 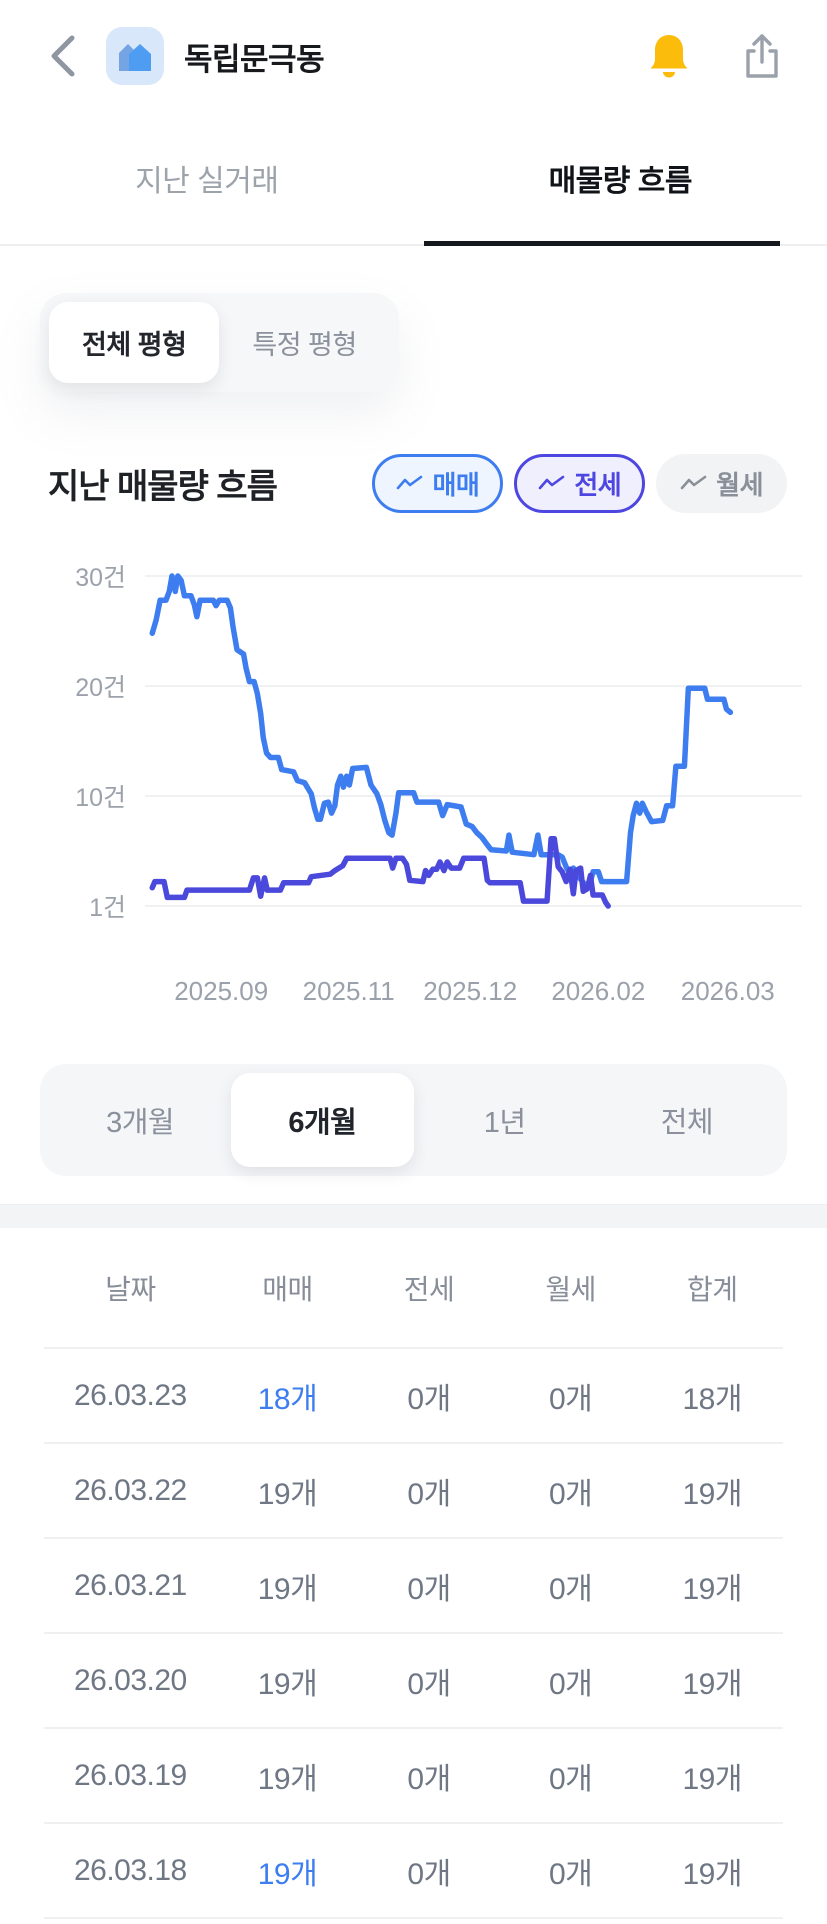 What do you see at coordinates (130, 1870) in the screenshot?
I see `cell-date: 26.03.18` at bounding box center [130, 1870].